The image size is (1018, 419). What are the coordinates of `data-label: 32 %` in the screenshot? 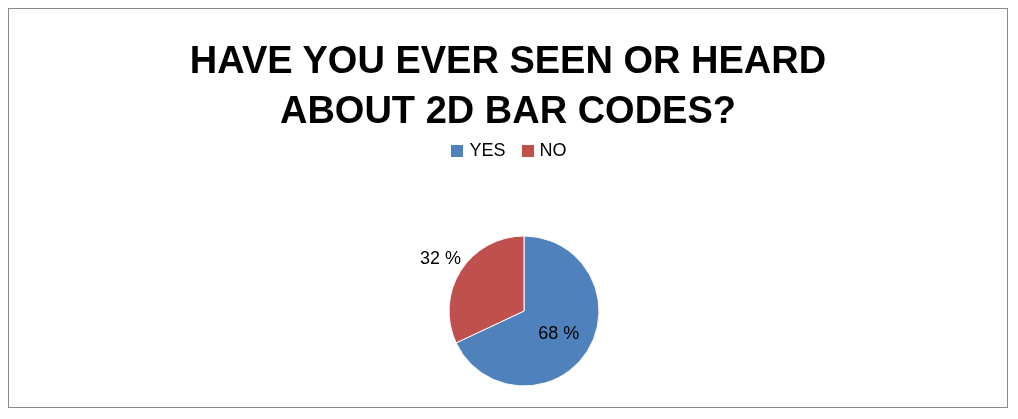 It's located at (440, 257).